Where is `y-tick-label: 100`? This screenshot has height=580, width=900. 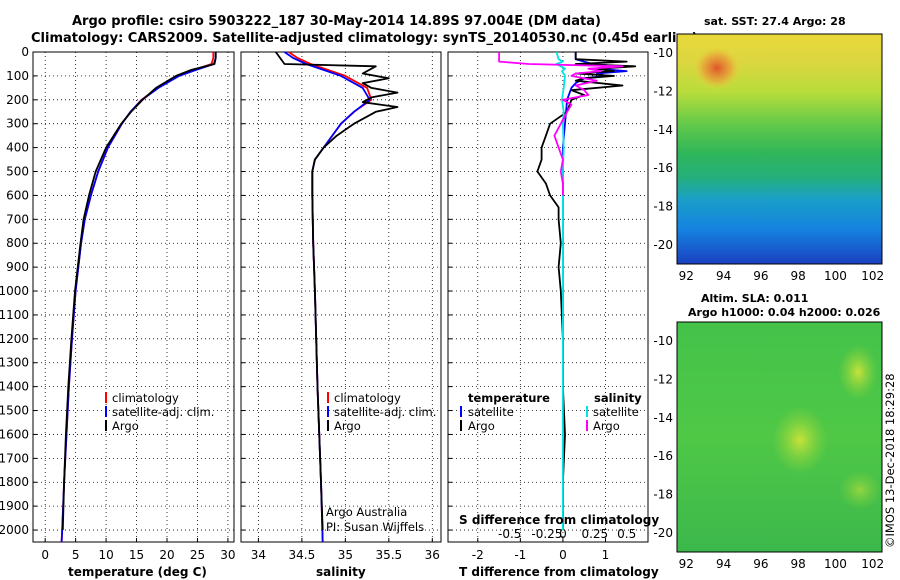 y-tick-label: 100 is located at coordinates (17, 76).